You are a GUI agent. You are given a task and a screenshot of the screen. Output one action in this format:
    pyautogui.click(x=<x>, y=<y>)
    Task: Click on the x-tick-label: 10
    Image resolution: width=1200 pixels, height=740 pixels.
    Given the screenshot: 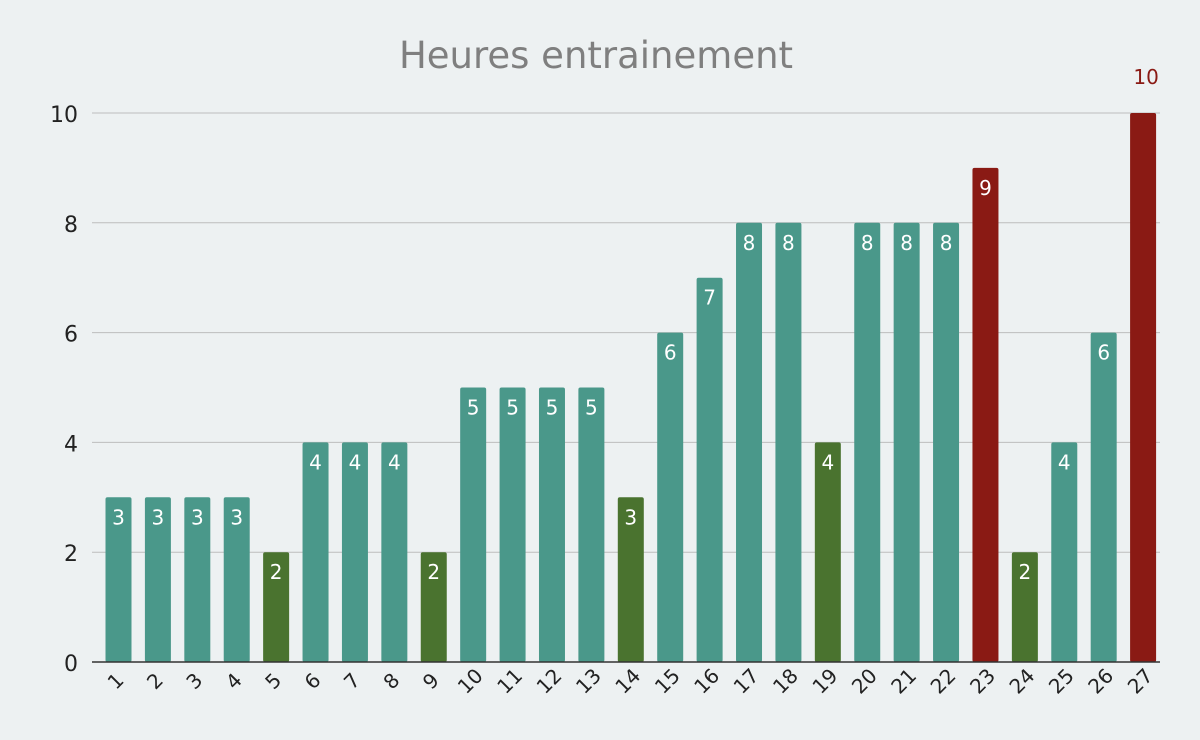 What is the action you would take?
    pyautogui.click(x=470, y=681)
    